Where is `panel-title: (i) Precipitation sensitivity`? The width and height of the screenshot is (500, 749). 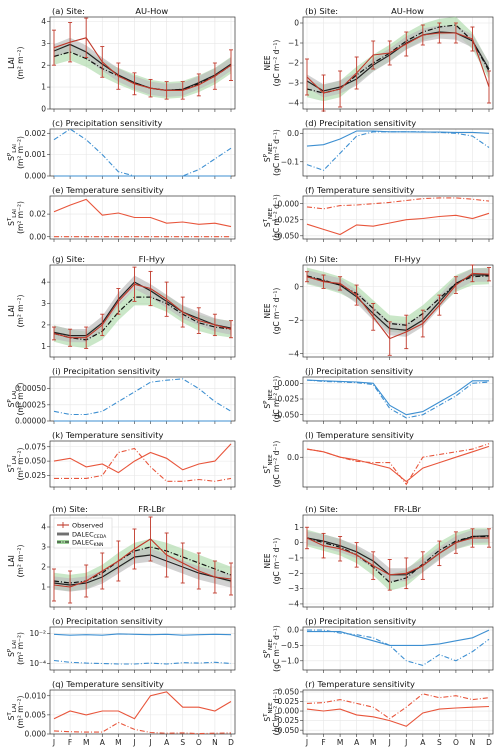
panel-title: (i) Precipitation sensitivity is located at coordinates (106, 371).